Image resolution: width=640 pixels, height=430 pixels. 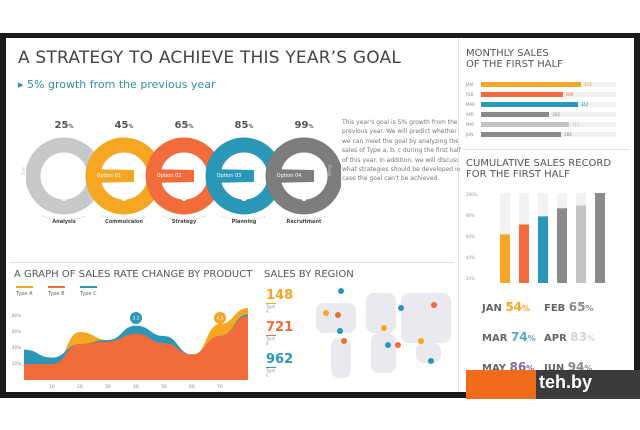 I want to click on region-stat: 962 Type C, so click(x=279, y=365).